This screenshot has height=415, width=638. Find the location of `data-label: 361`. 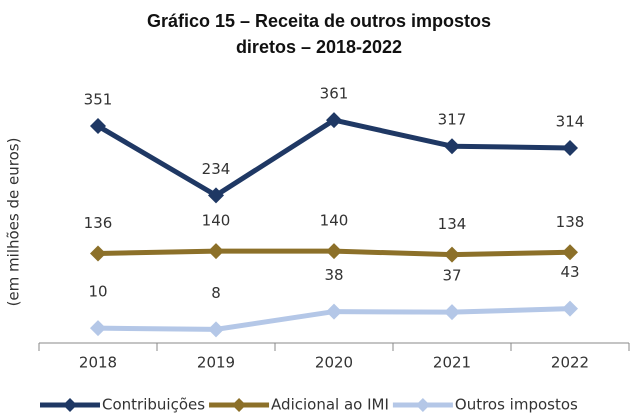

data-label: 361 is located at coordinates (334, 94).